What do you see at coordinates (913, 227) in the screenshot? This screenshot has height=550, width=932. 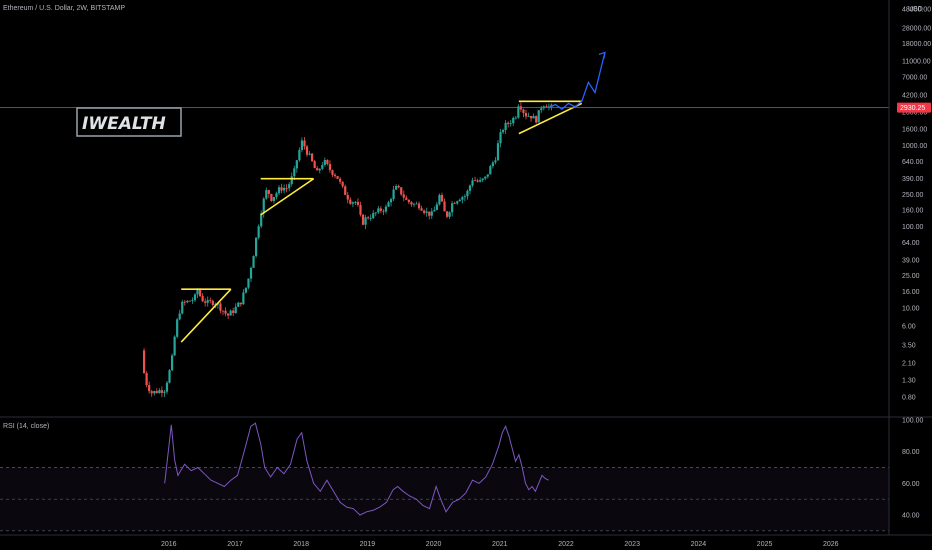 I see `price-tick-label: 100.00` at bounding box center [913, 227].